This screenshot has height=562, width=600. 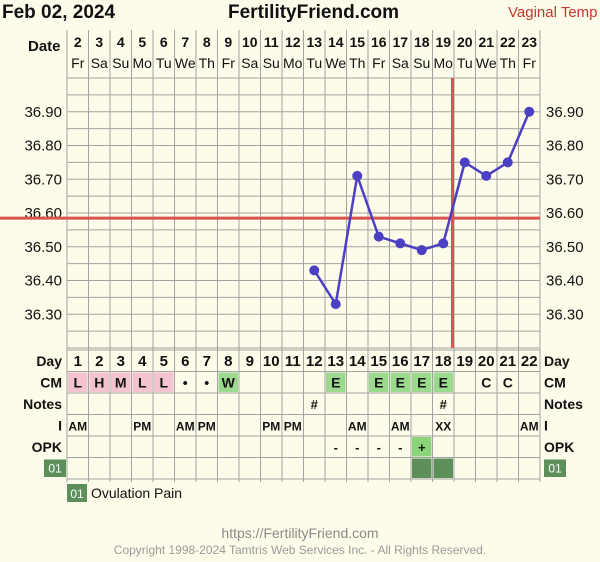 I want to click on date-label: 6, so click(x=164, y=42).